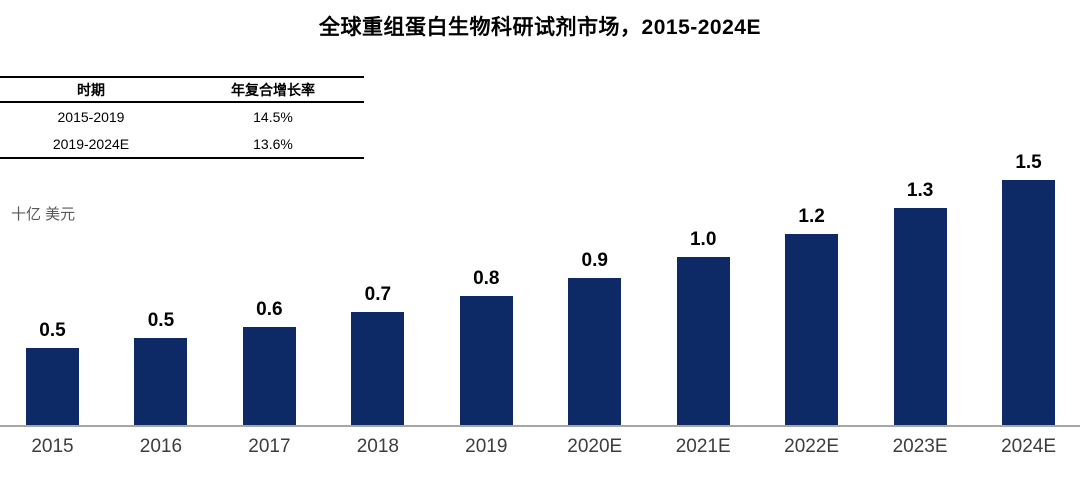 This screenshot has width=1080, height=503. What do you see at coordinates (91, 143) in the screenshot?
I see `cagr-period-2019-2024e: 2019-2024E` at bounding box center [91, 143].